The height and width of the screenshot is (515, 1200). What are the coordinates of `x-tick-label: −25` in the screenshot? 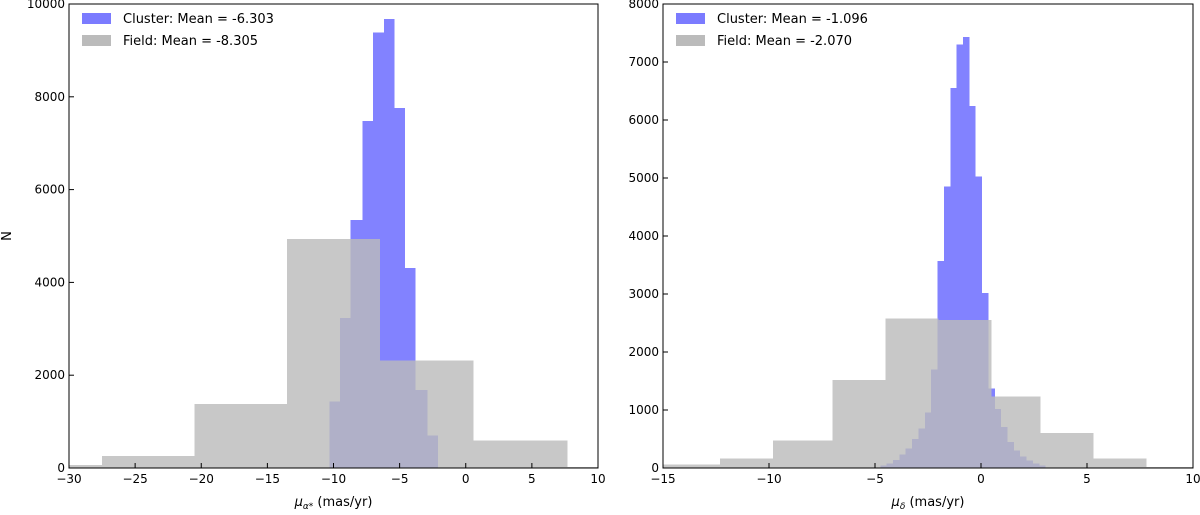 It's located at (134, 479).